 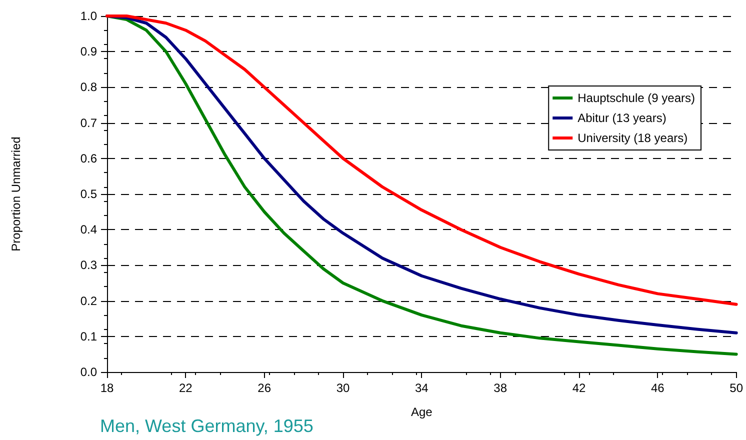 What do you see at coordinates (89, 87) in the screenshot?
I see `y-tick-label: 0.8` at bounding box center [89, 87].